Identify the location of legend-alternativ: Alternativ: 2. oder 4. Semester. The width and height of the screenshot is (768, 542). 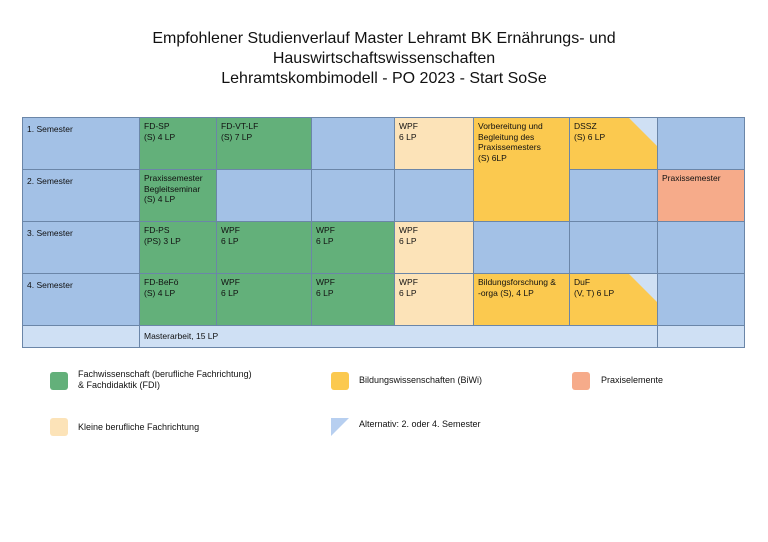
(420, 424).